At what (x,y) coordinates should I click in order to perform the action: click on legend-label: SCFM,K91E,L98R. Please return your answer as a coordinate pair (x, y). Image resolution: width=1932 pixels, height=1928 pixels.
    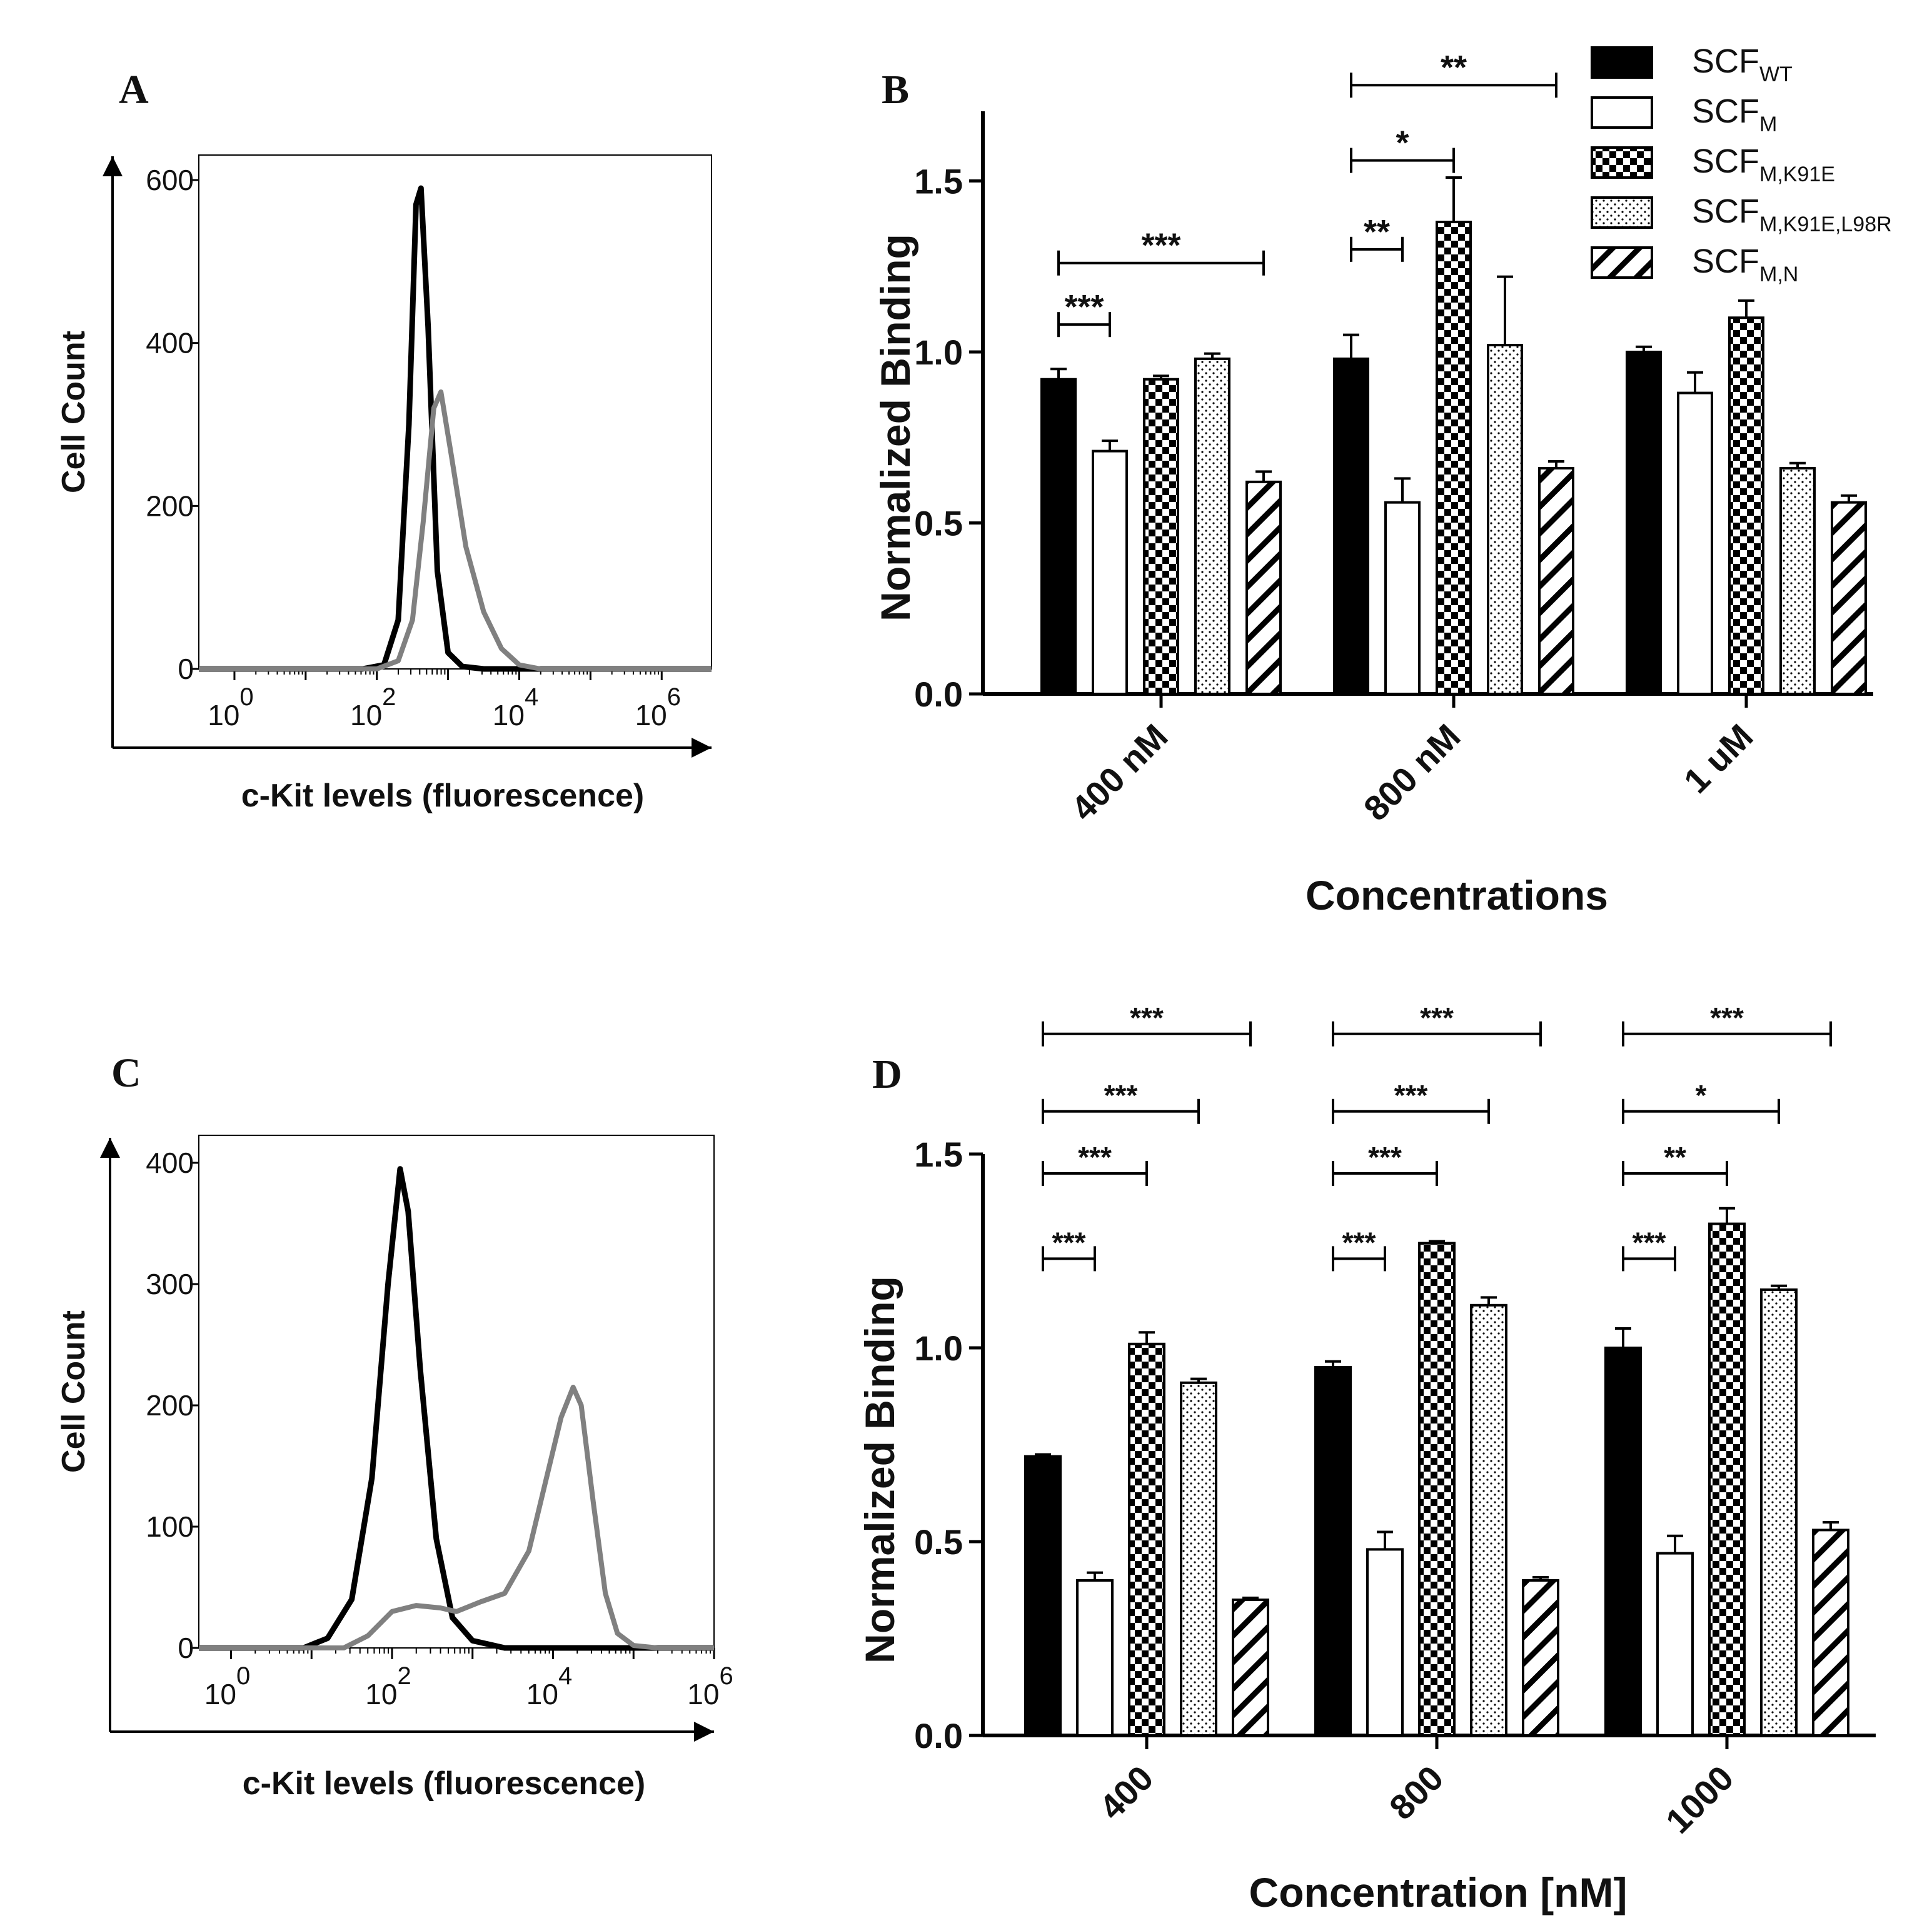
    Looking at the image, I should click on (1792, 215).